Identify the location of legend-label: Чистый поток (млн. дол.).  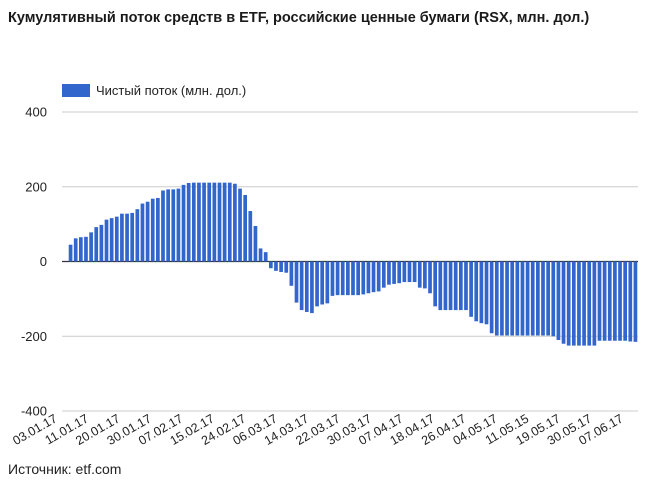
(171, 90).